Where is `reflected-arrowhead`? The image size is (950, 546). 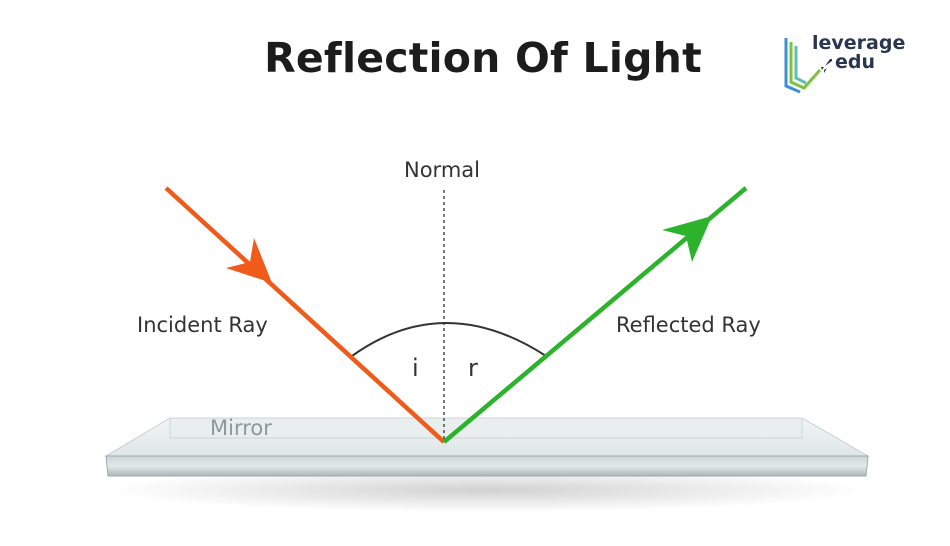
reflected-arrowhead is located at coordinates (687, 239).